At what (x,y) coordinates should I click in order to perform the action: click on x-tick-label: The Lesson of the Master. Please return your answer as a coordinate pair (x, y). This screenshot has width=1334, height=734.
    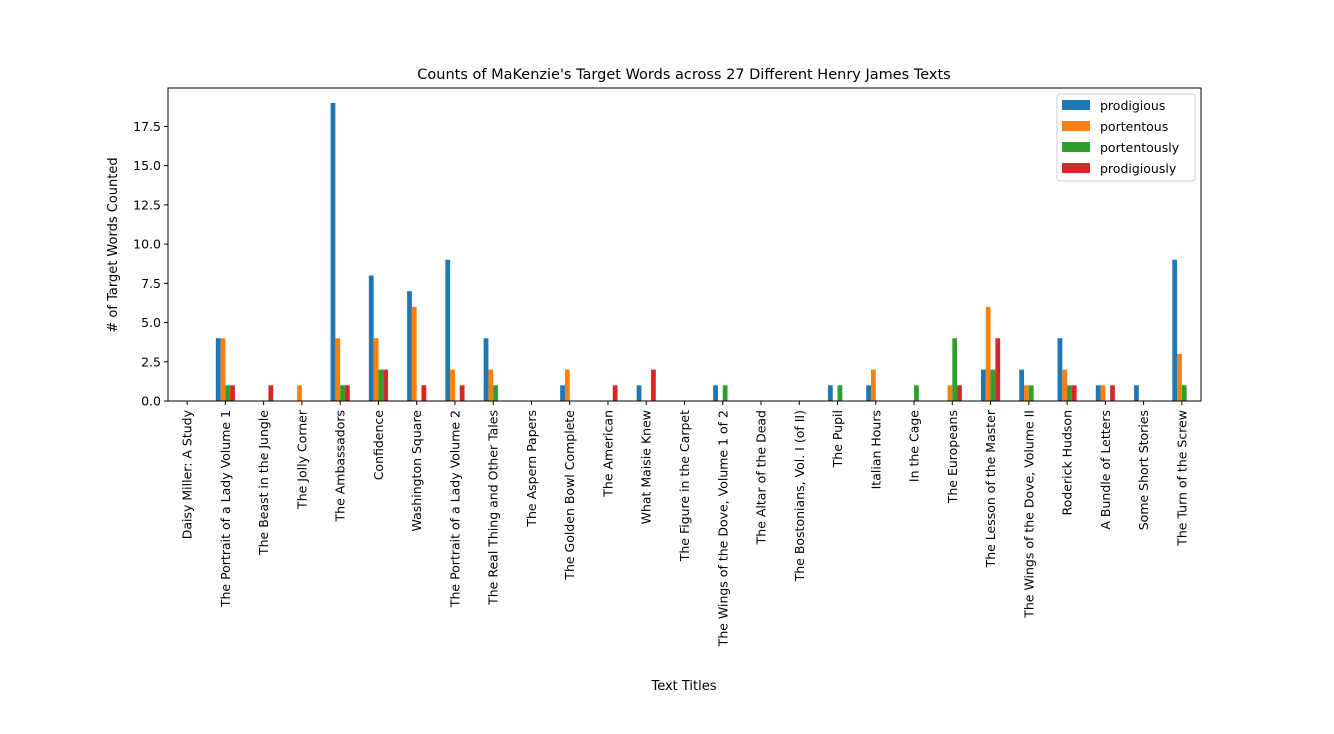
    Looking at the image, I should click on (990, 488).